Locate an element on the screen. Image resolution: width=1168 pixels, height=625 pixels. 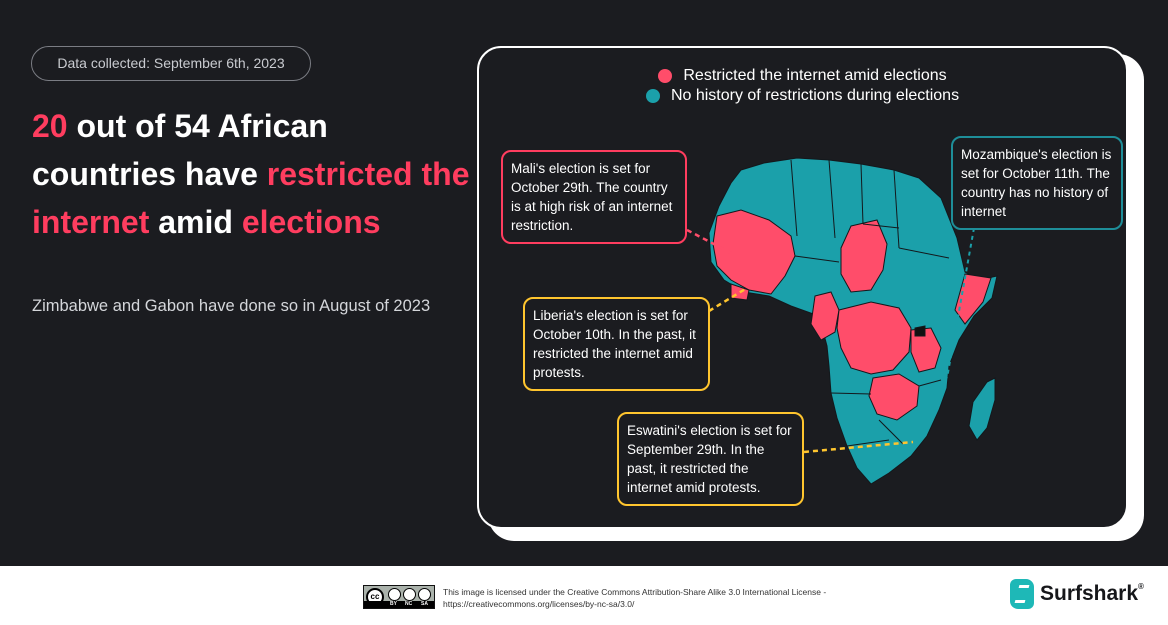
region-zambia-zimbabwe is located at coordinates (894, 397).